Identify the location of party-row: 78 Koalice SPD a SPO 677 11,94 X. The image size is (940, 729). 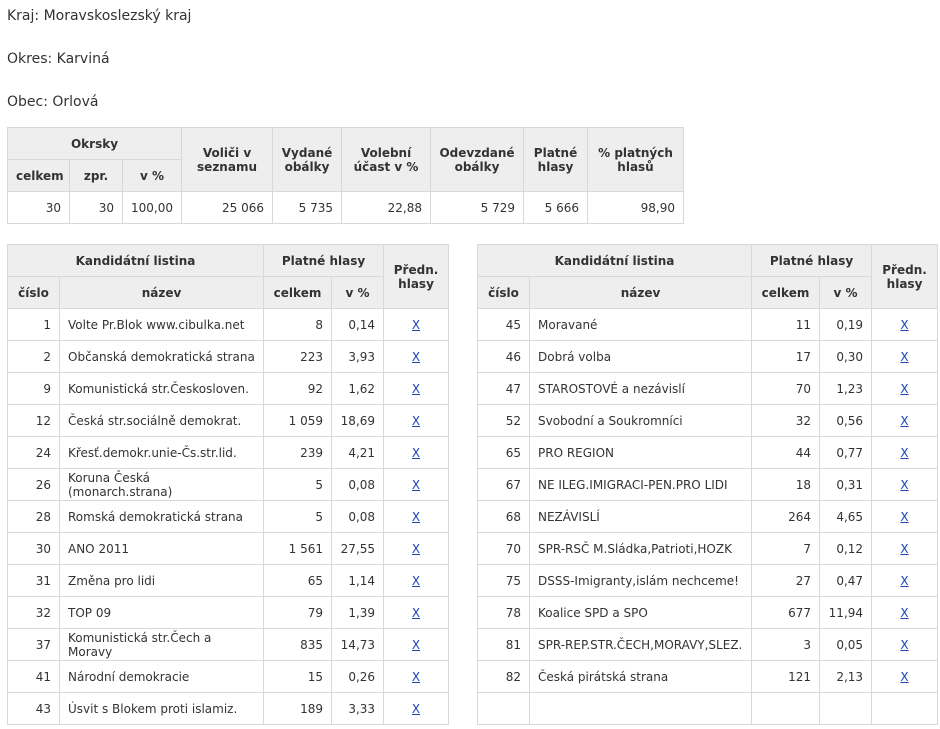
(708, 612).